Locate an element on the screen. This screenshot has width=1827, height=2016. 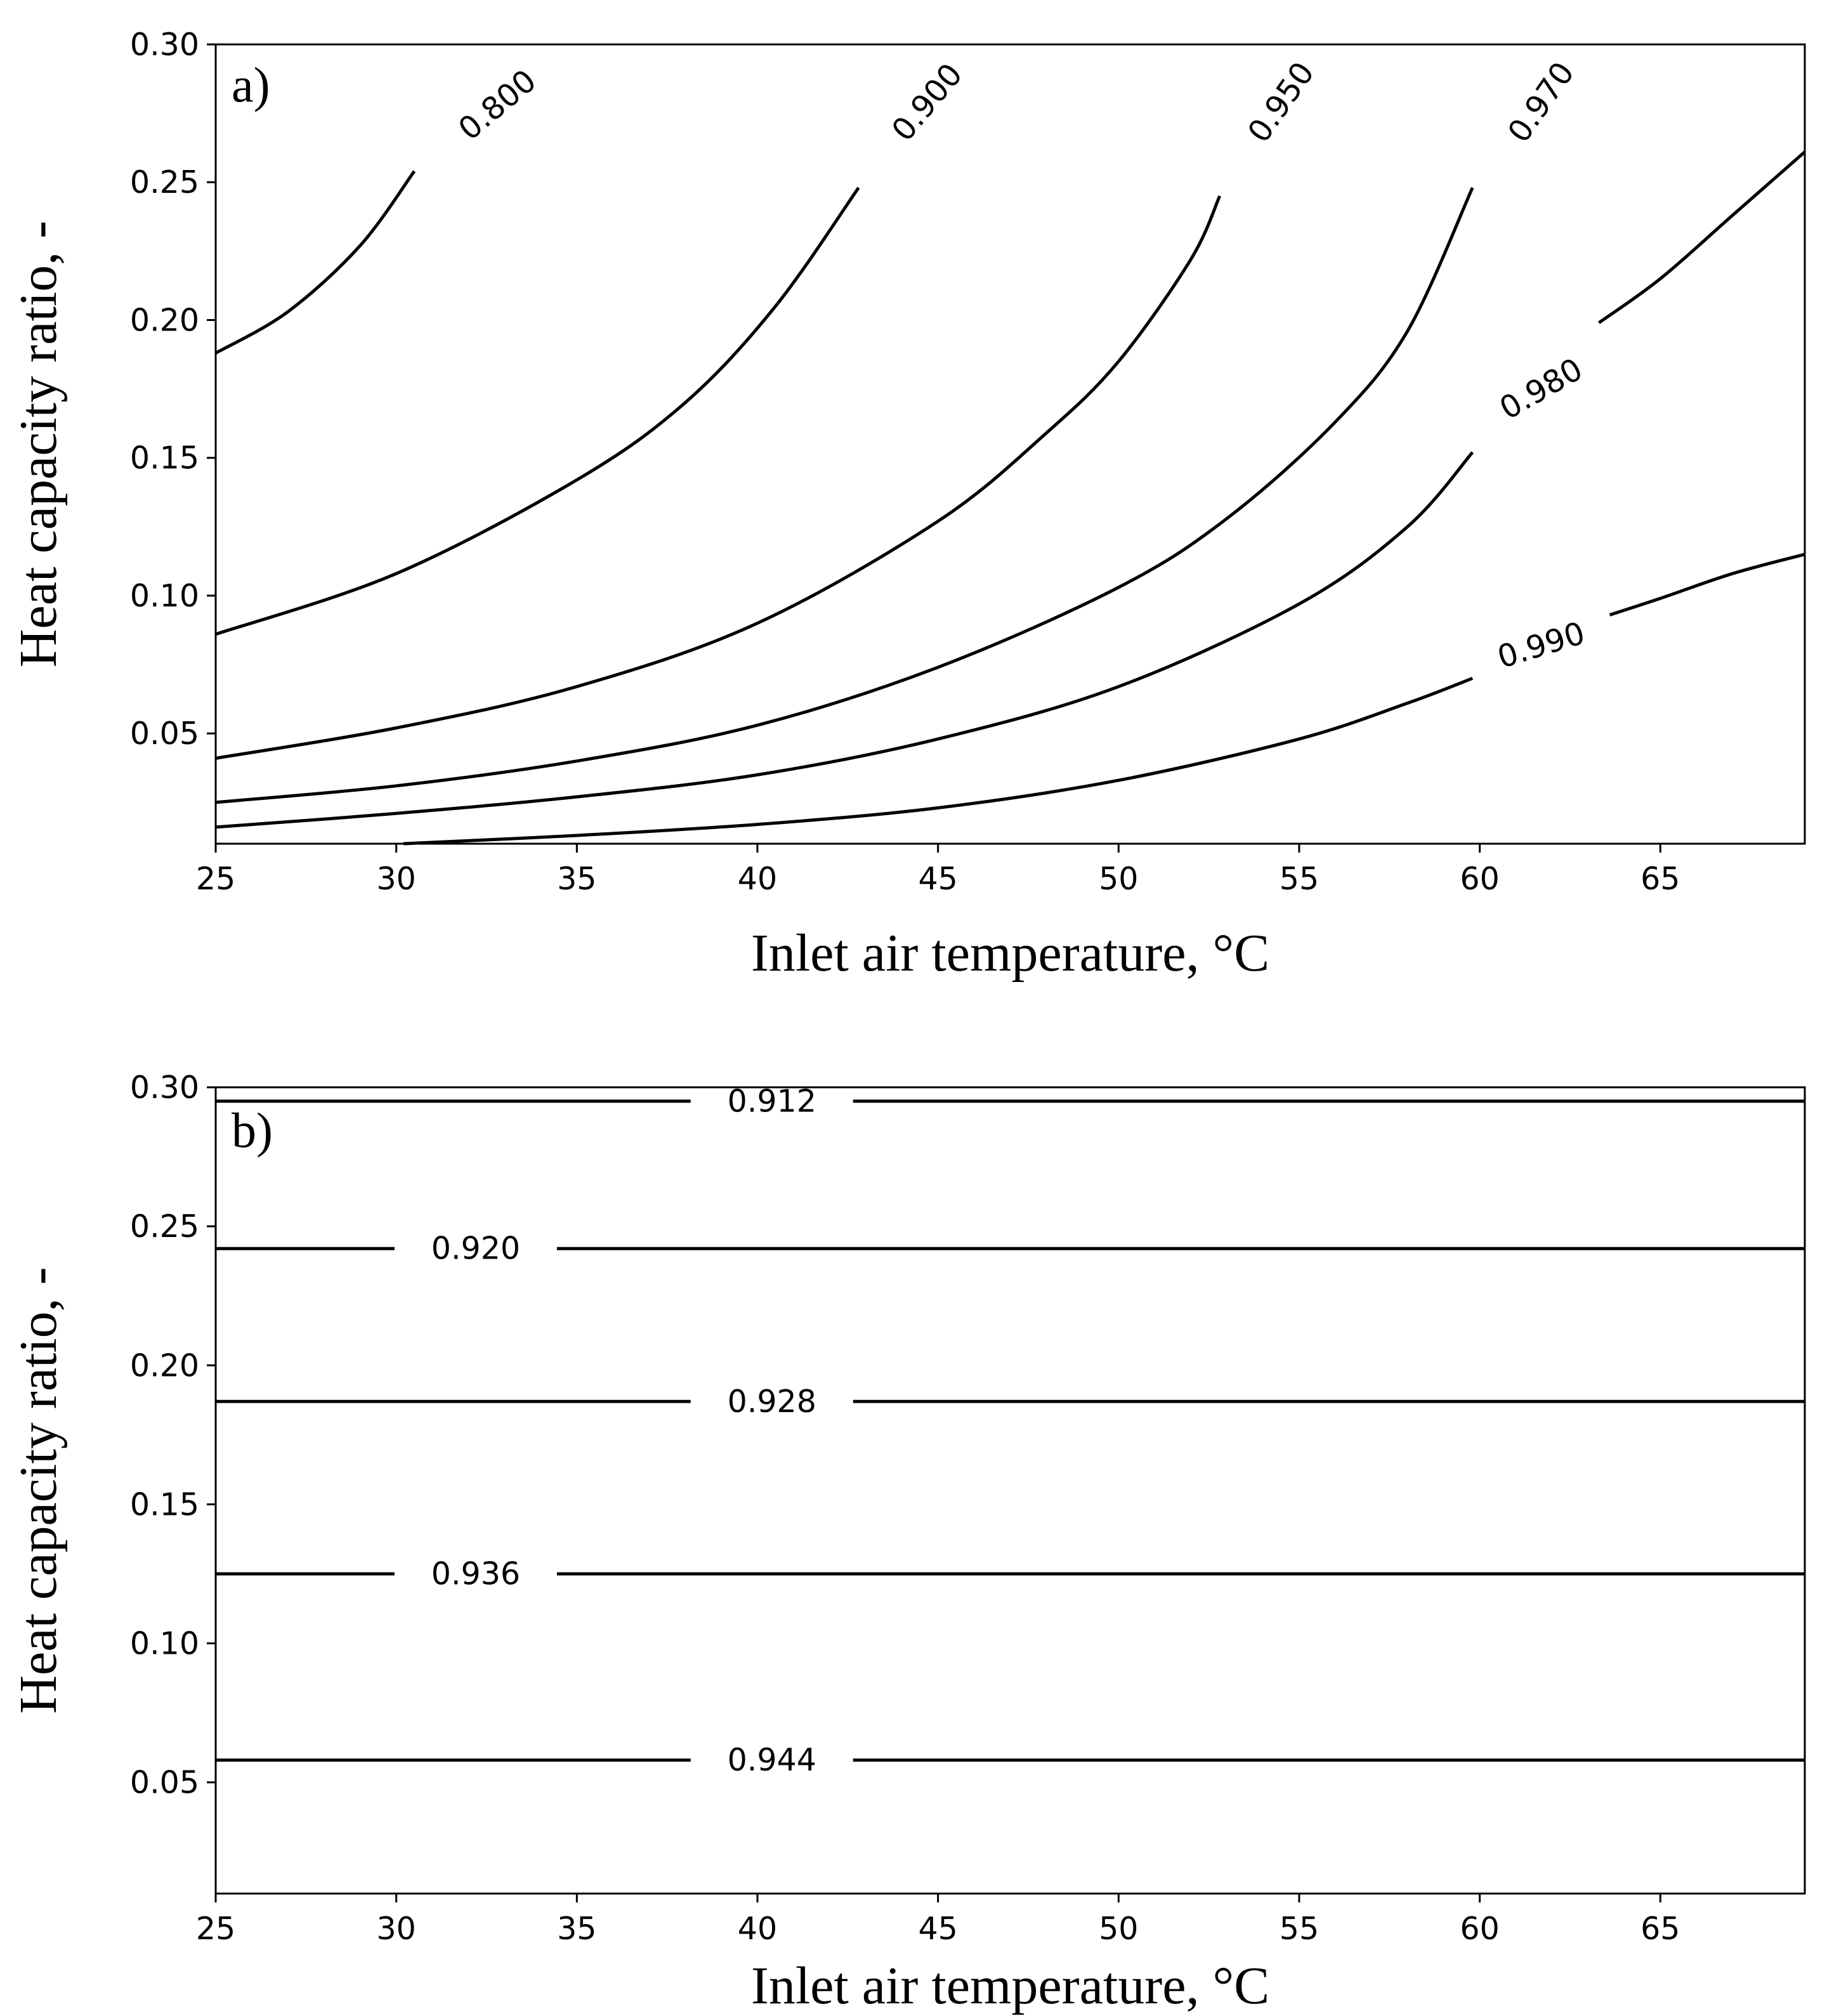
panel-a-x-tick-label: 40 is located at coordinates (757, 879).